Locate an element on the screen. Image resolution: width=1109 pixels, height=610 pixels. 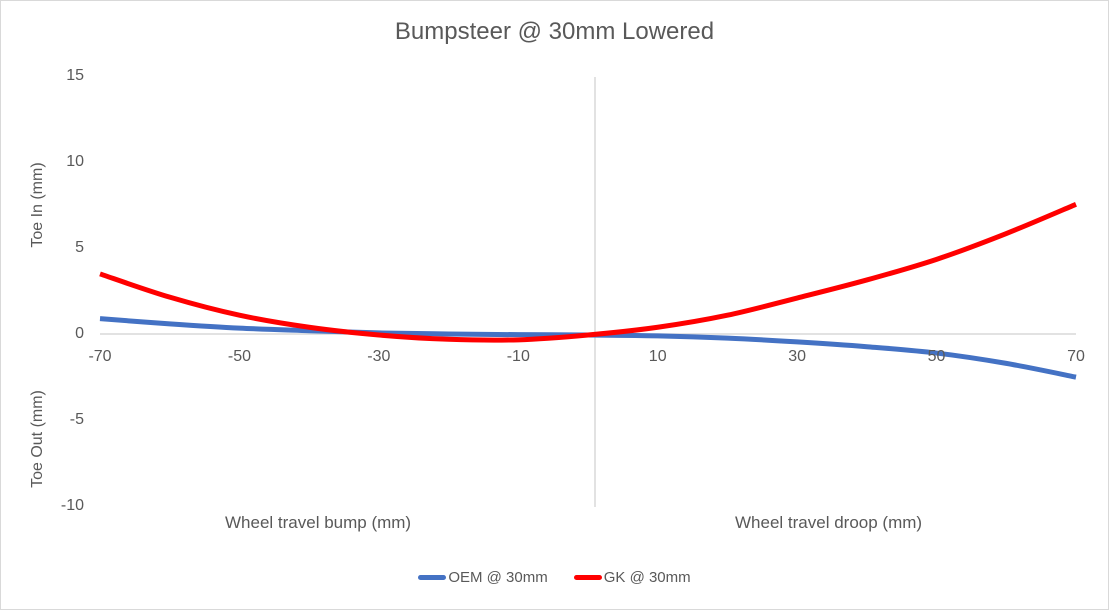
y-tick-label: 0 is located at coordinates (79, 333).